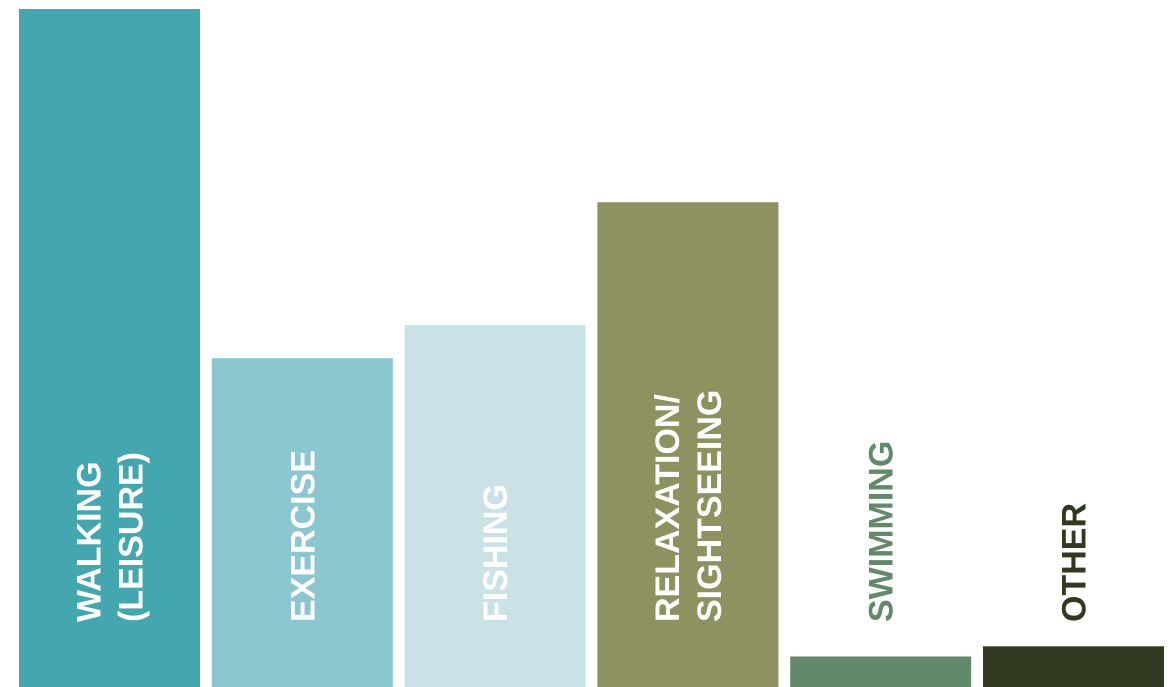 This screenshot has height=687, width=1173. I want to click on bar-label-line: SWIMMING, so click(882, 531).